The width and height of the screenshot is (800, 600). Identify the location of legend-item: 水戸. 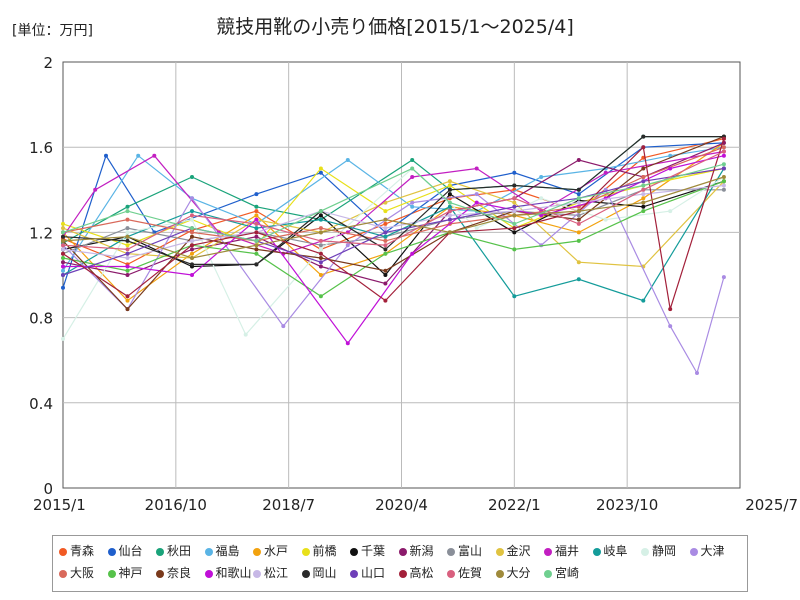
(270, 551).